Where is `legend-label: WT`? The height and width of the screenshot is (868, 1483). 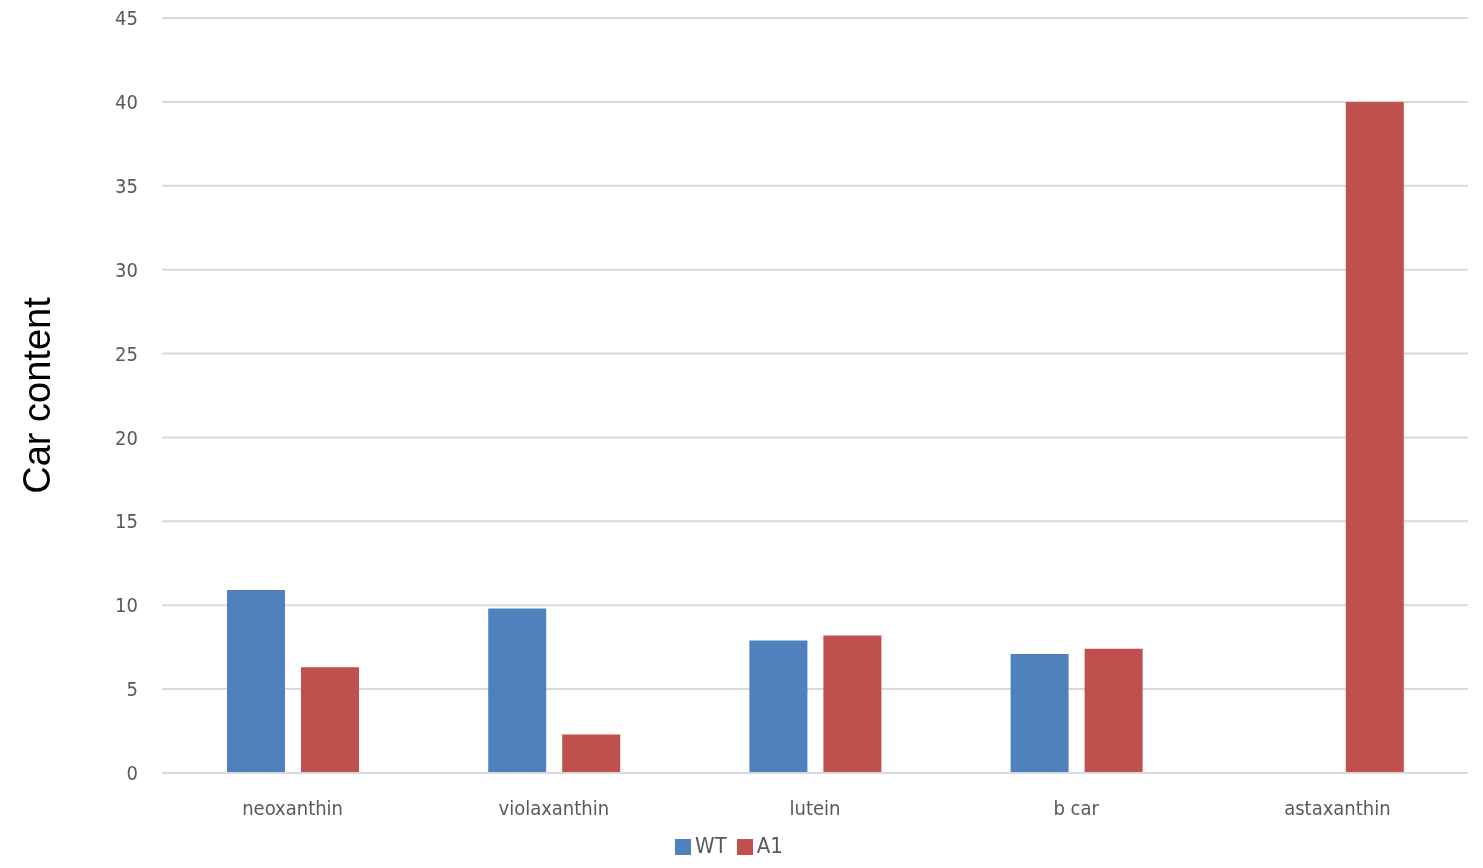 legend-label: WT is located at coordinates (711, 845).